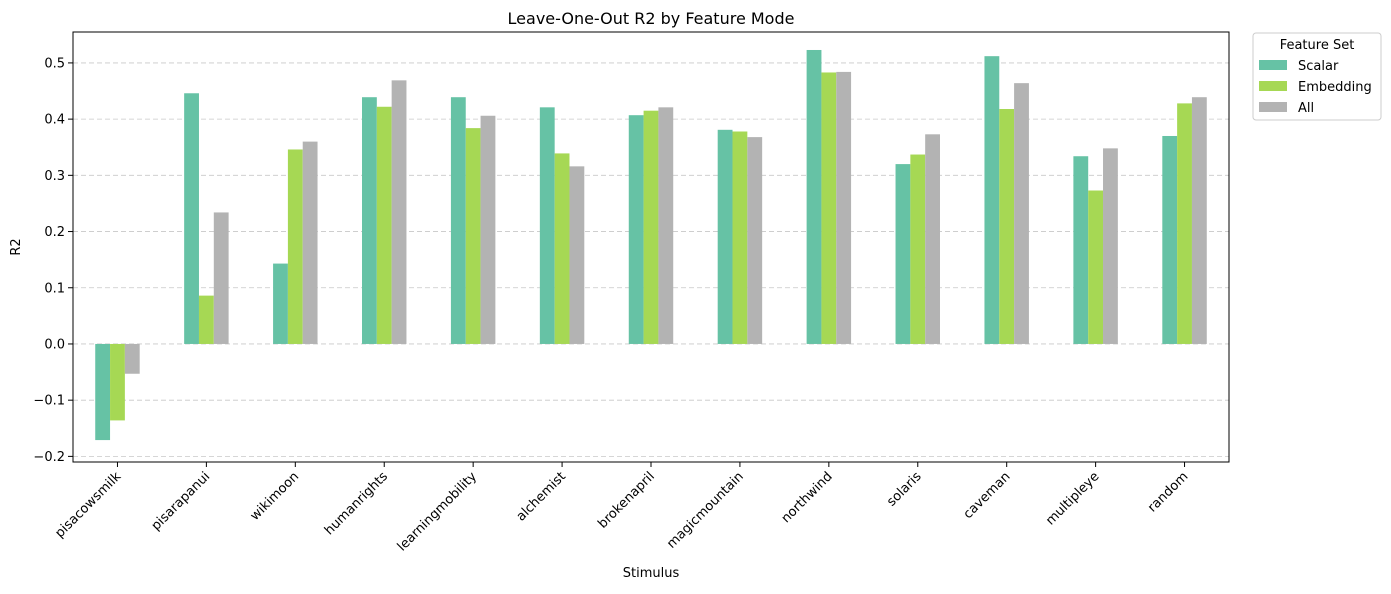 This screenshot has width=1391, height=594. Describe the element at coordinates (705, 510) in the screenshot. I see `x-tick-label: magicmountain` at that location.